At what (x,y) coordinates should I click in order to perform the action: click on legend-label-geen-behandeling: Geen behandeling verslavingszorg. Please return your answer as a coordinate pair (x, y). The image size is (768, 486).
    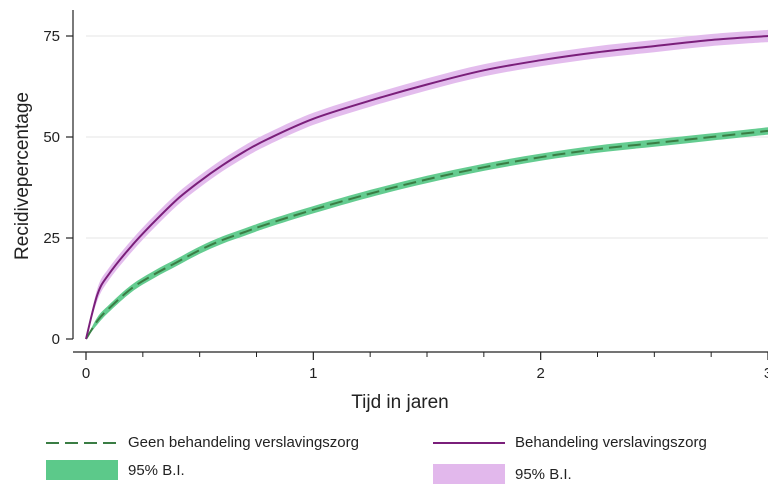
    Looking at the image, I should click on (243, 442).